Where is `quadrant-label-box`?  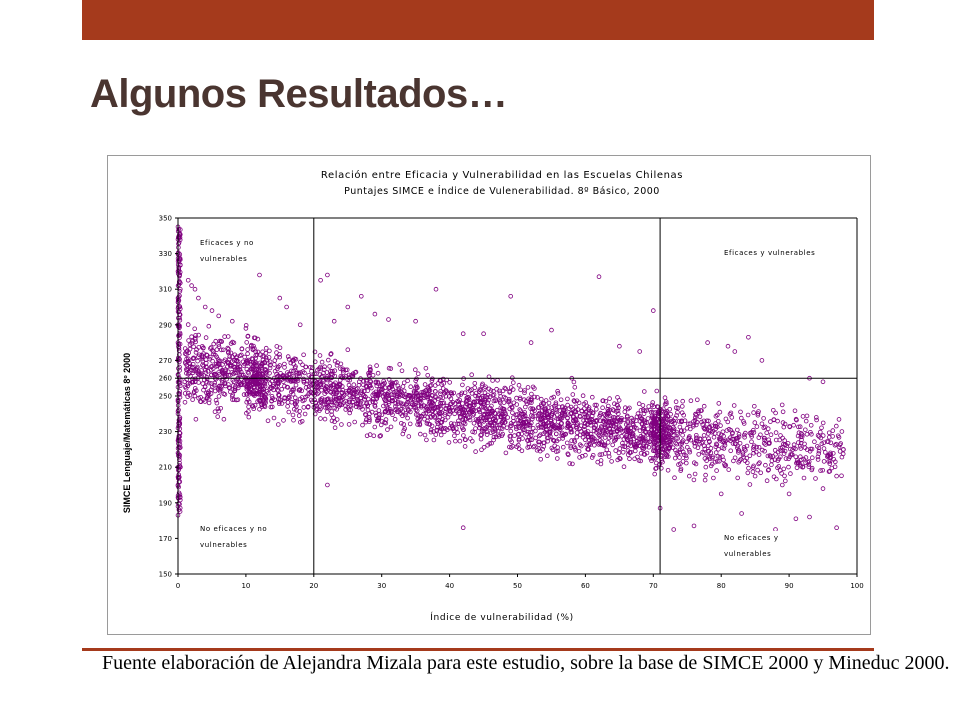 quadrant-label-box is located at coordinates (754, 546).